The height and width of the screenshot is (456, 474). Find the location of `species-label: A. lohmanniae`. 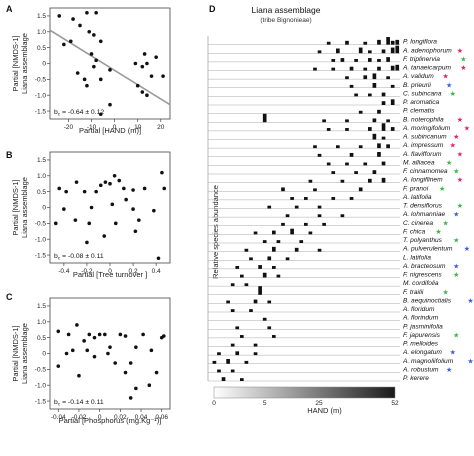

species-label: A. lohmanniae is located at coordinates (423, 214).